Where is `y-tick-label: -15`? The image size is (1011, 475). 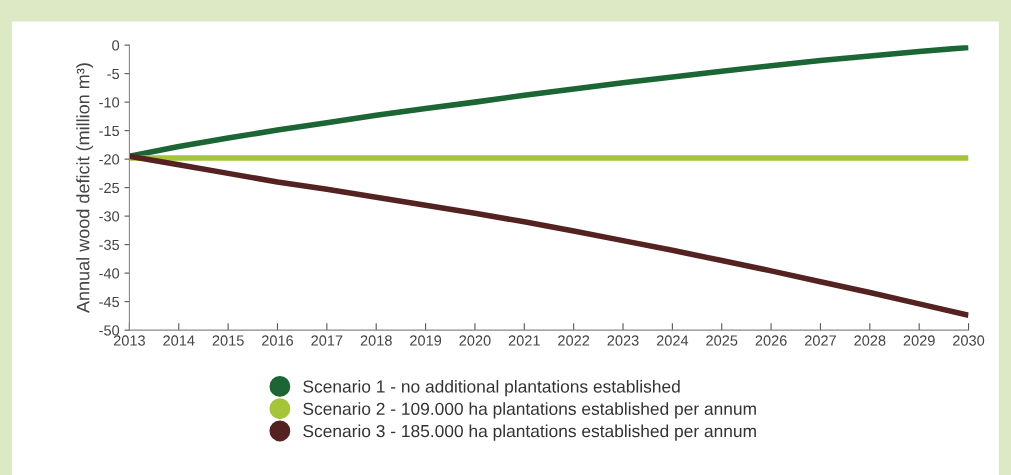
y-tick-label: -15 is located at coordinates (109, 131).